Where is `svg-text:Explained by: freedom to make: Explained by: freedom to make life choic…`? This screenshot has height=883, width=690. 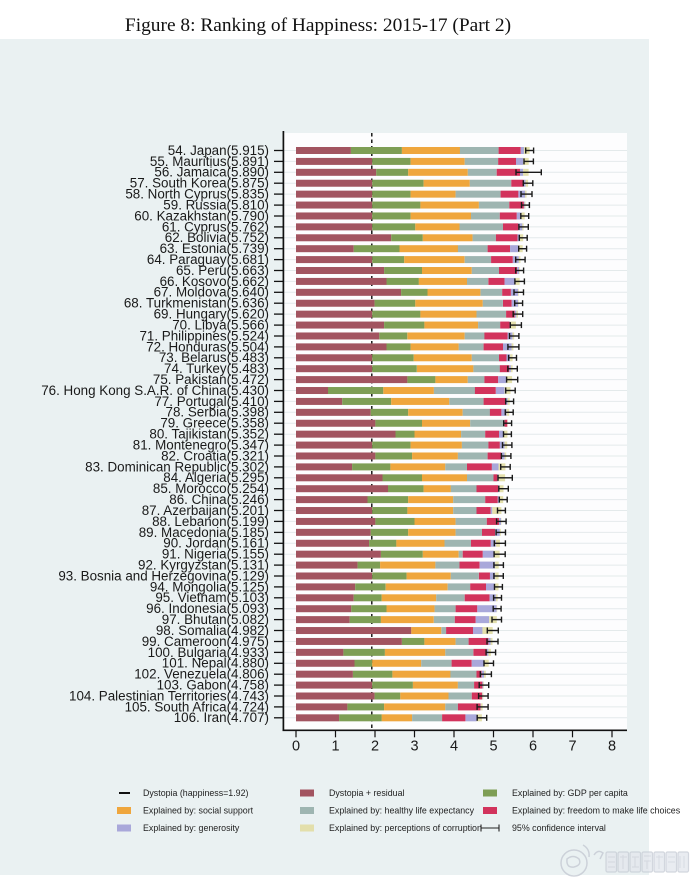
svg-text:Explained by: freedom to make: Explained by: freedom to make life choic… is located at coordinates (596, 811).